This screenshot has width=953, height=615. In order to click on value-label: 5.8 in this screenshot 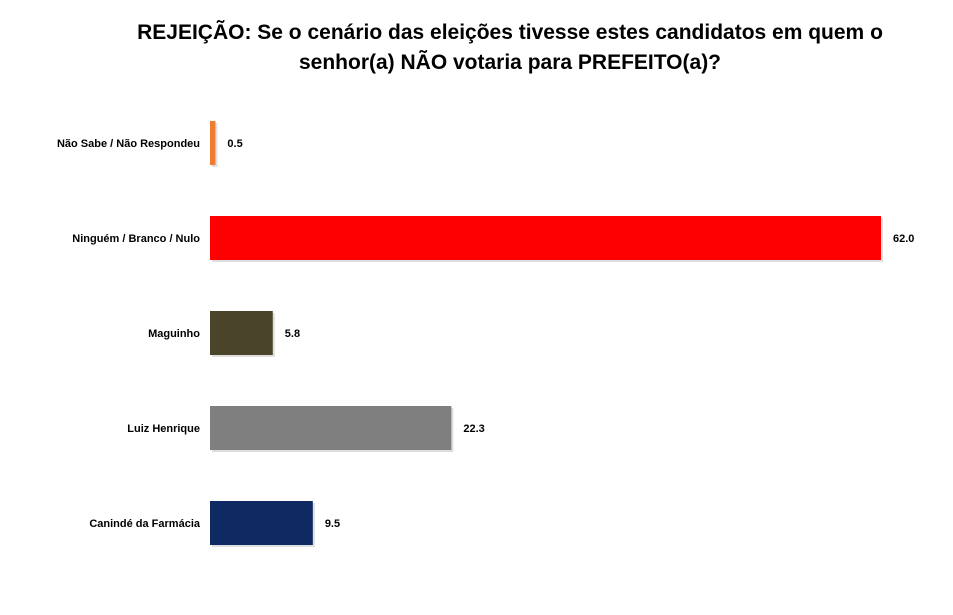, I will do `click(292, 334)`.